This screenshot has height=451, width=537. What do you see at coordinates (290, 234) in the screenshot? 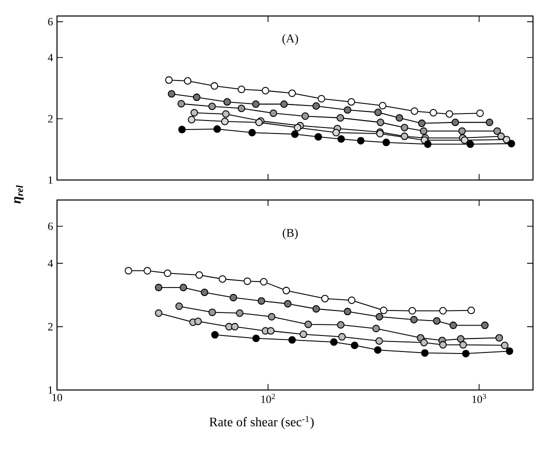
I see `text: (B)` at bounding box center [290, 234].